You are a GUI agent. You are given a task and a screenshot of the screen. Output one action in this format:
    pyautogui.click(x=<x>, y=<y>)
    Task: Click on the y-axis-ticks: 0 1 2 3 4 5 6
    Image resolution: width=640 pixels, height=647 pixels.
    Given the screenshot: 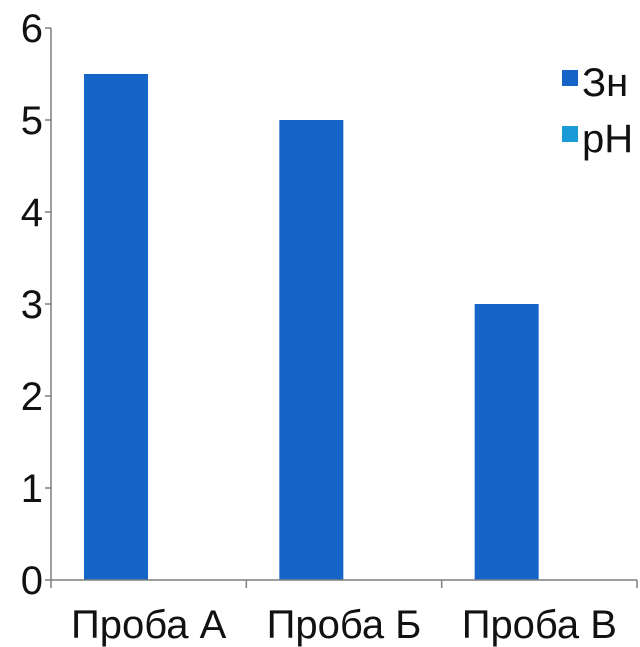 What is the action you would take?
    pyautogui.click(x=36, y=305)
    